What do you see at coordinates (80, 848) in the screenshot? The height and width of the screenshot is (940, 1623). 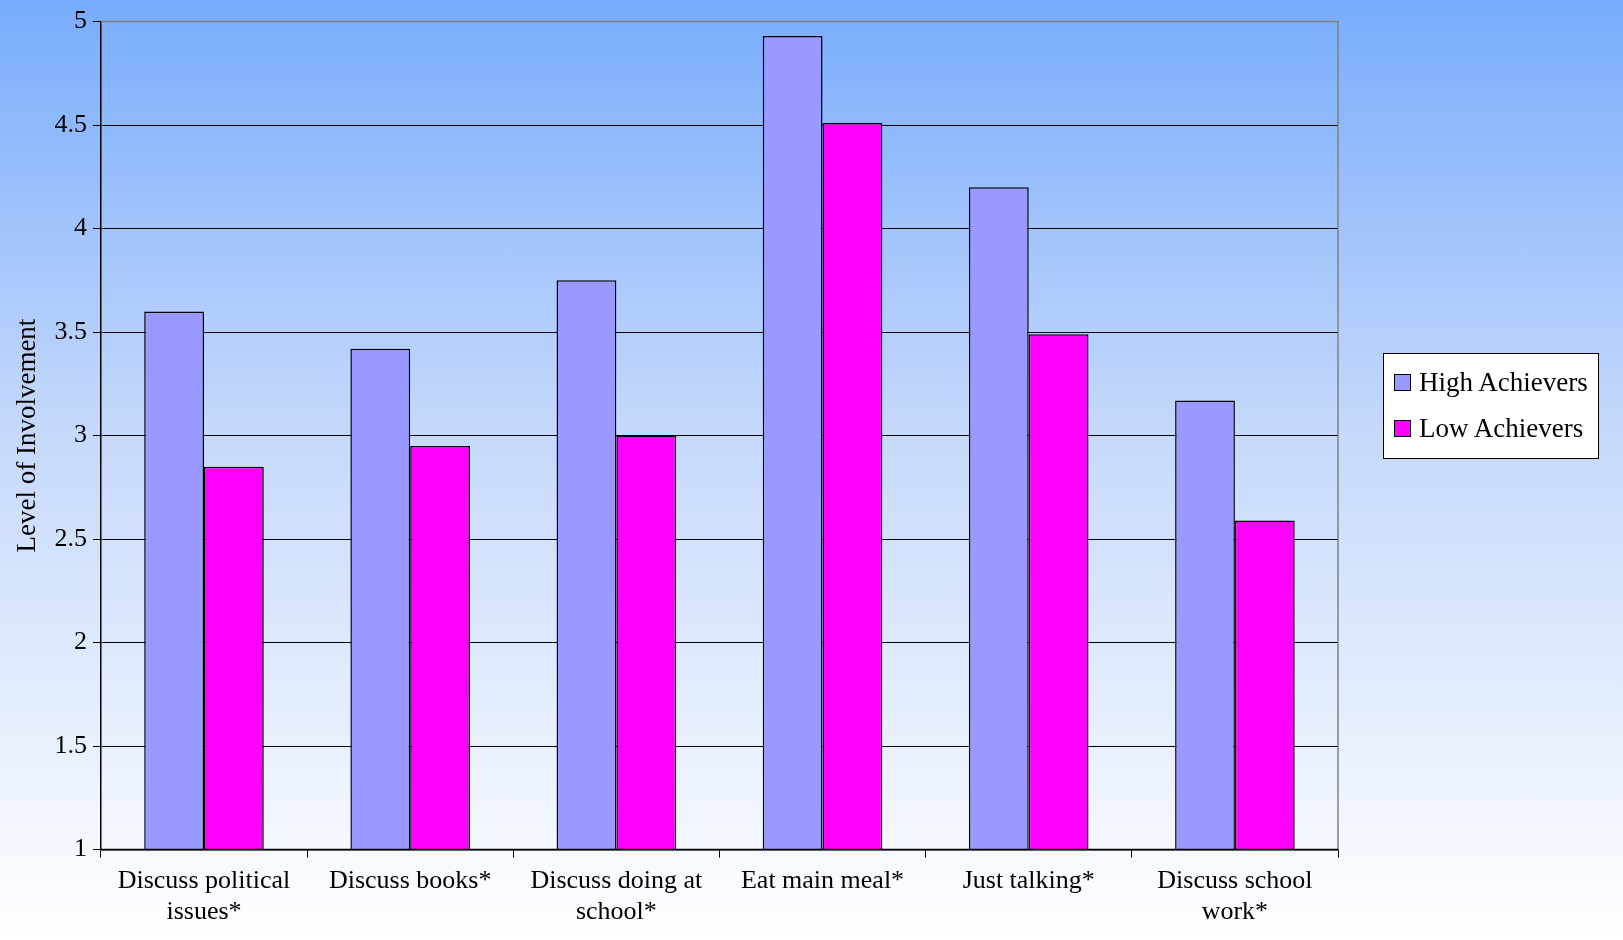 I see `y-tick-label: 1` at bounding box center [80, 848].